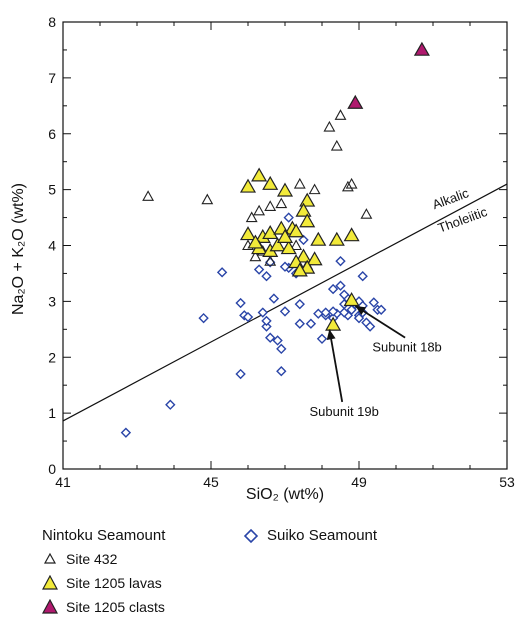 This screenshot has height=632, width=527. Describe the element at coordinates (343, 411) in the screenshot. I see `annotation-label: Subunit 19b` at that location.